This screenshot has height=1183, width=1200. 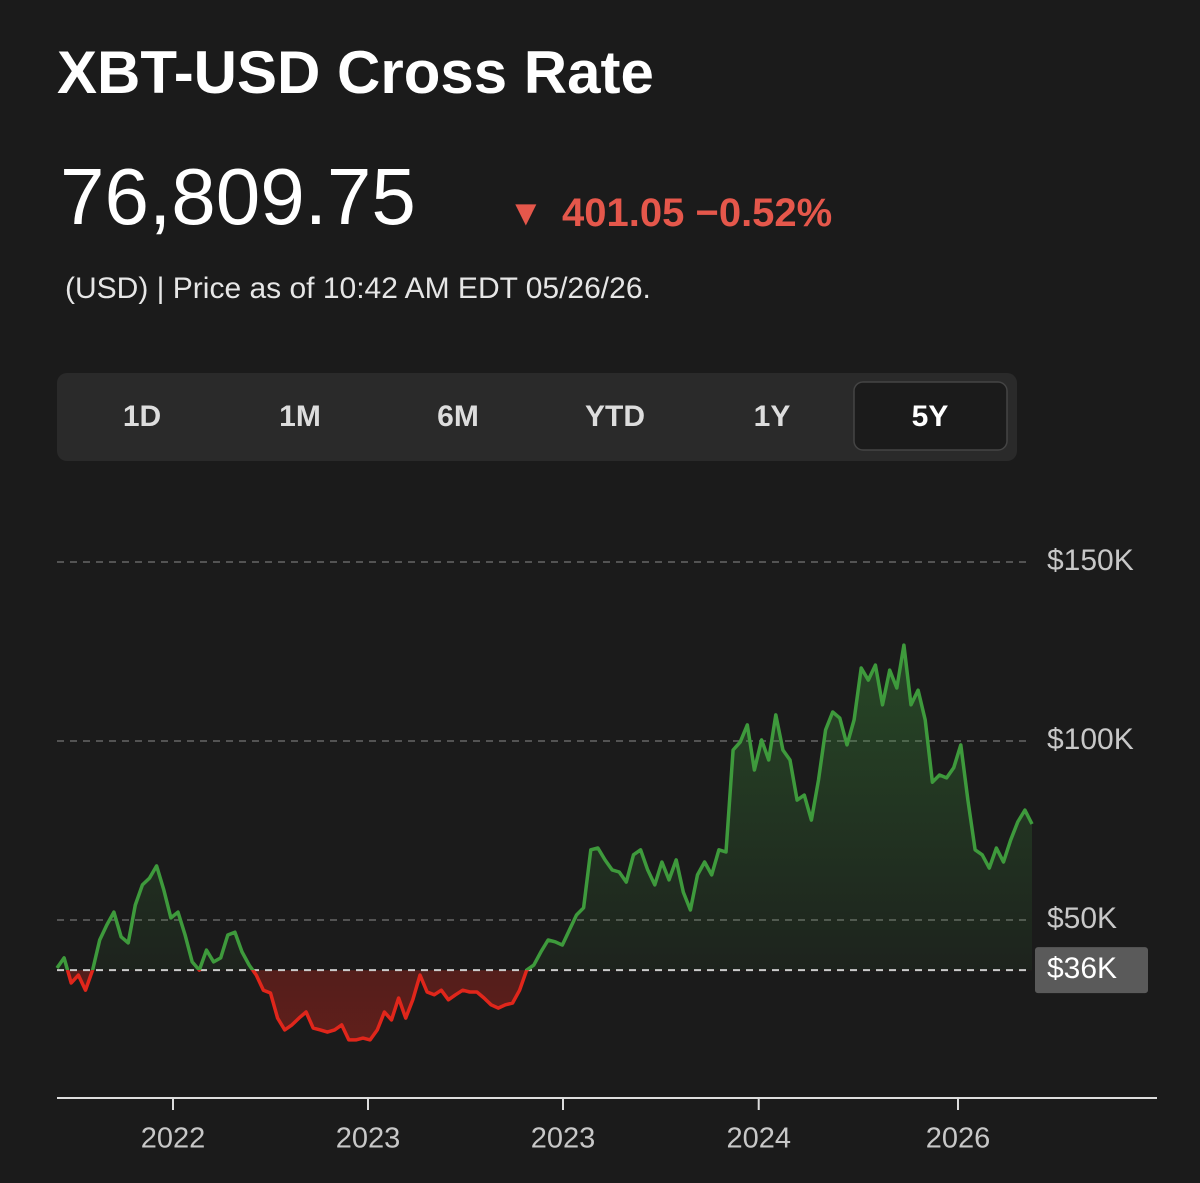 I want to click on tab: 5Y, so click(x=930, y=416).